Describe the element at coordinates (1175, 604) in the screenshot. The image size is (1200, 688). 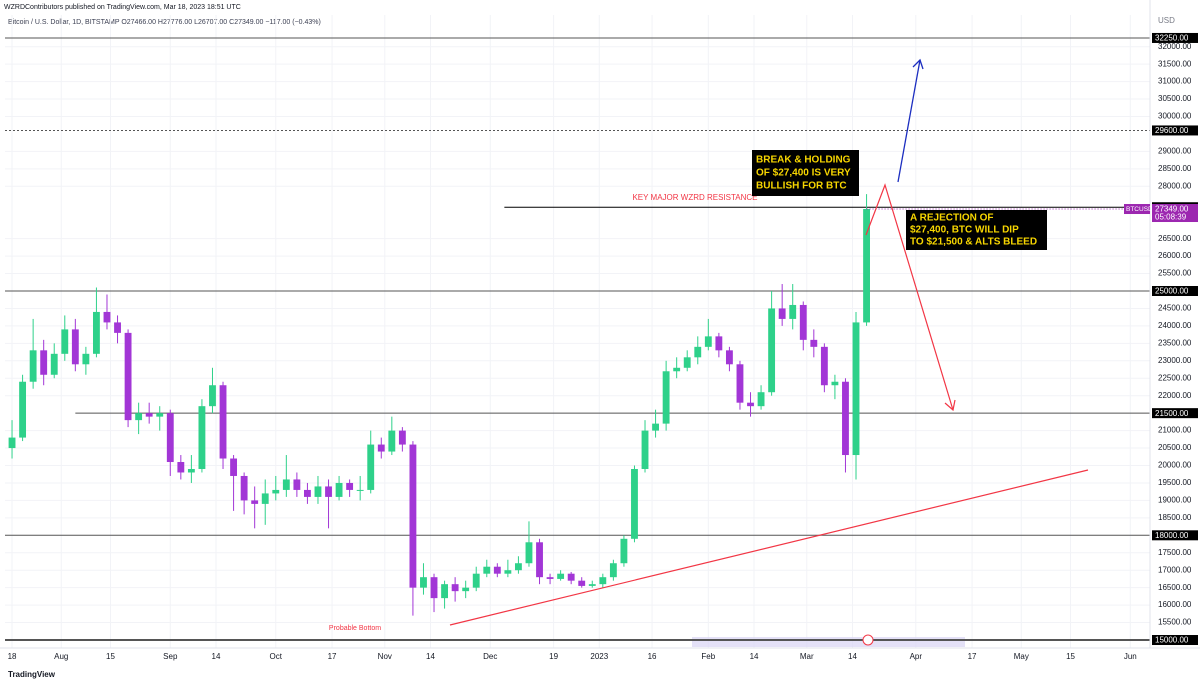
I see `y-tick-label: 16000.00` at that location.